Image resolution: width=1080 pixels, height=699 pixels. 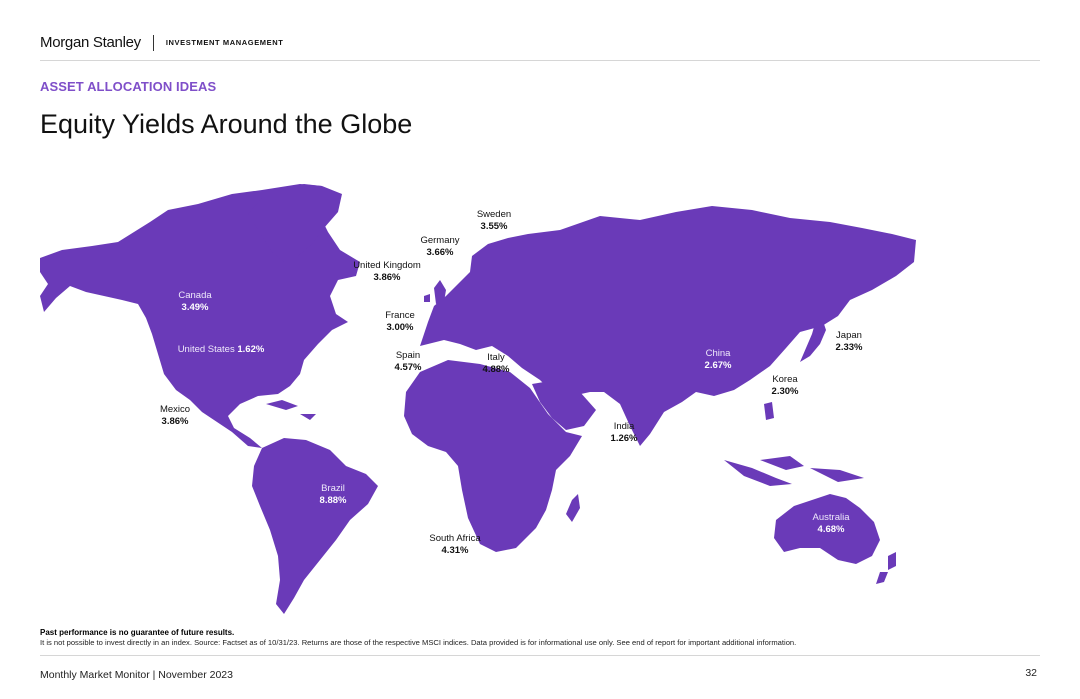 I want to click on brand-logo: Morgan Stanley, so click(x=90, y=42).